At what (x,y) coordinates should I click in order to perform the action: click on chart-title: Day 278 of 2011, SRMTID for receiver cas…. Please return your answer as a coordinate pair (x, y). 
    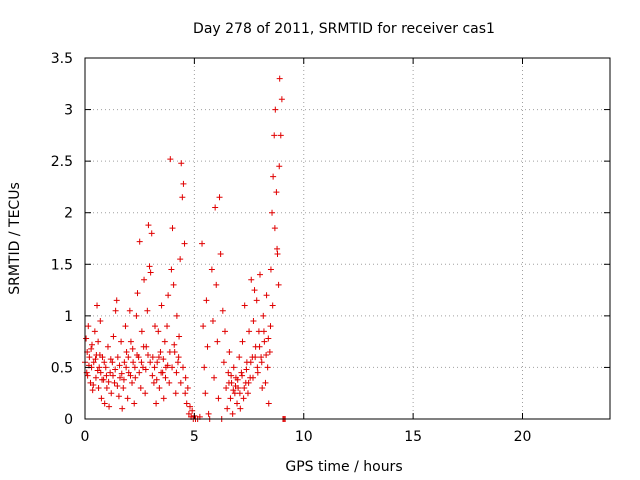
    Looking at the image, I should click on (344, 29).